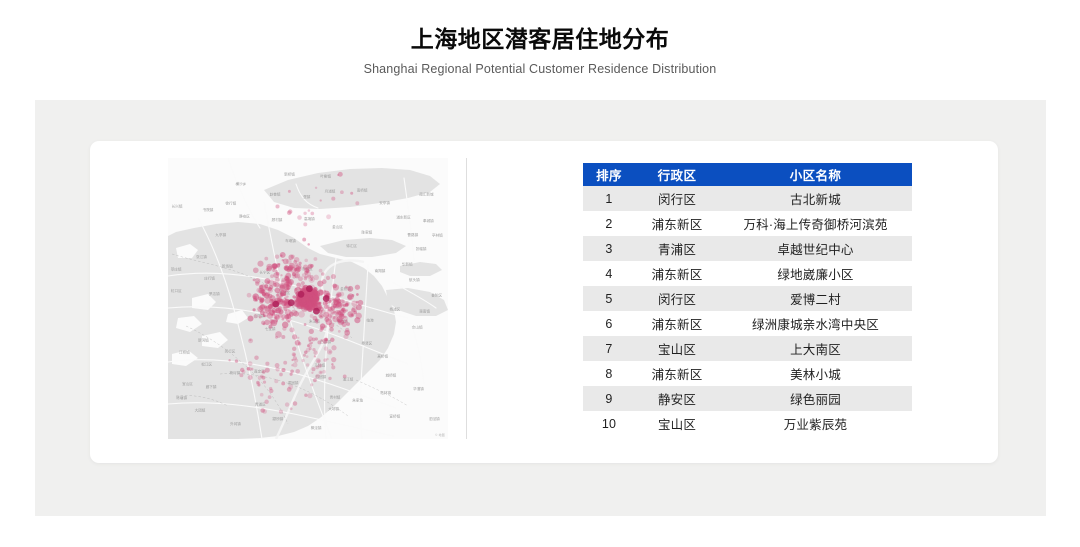 The width and height of the screenshot is (1080, 547). I want to click on svg-text: 大团镇, so click(200, 410).